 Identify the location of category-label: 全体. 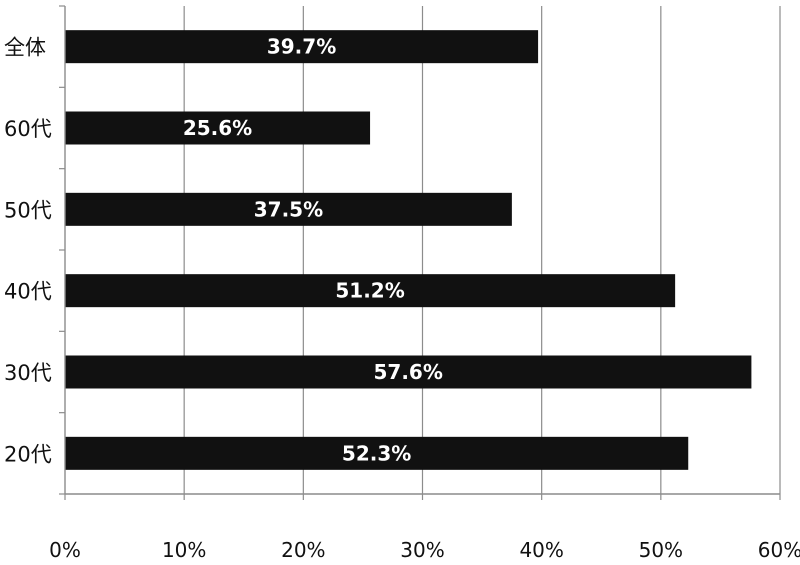
(25, 48).